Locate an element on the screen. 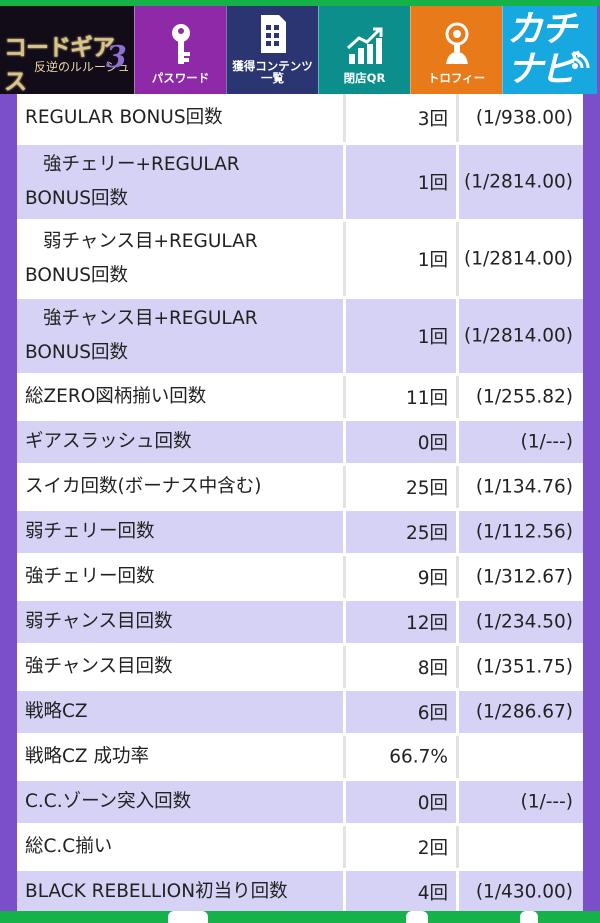 The height and width of the screenshot is (923, 600). label-cell: 強チェリー回数 is located at coordinates (180, 577).